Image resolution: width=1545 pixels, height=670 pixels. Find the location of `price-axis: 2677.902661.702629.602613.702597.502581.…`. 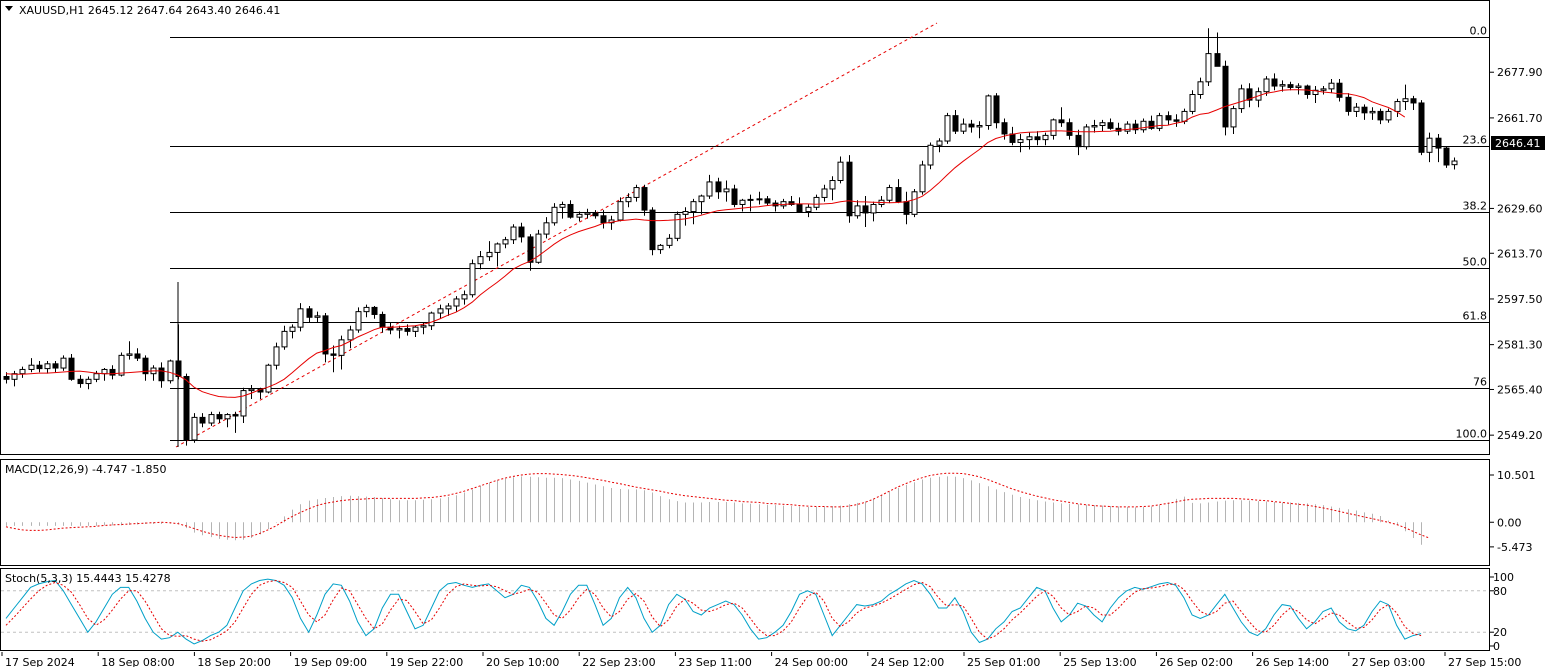

price-axis: 2677.902661.702629.602613.702597.502581.… is located at coordinates (1516, 254).